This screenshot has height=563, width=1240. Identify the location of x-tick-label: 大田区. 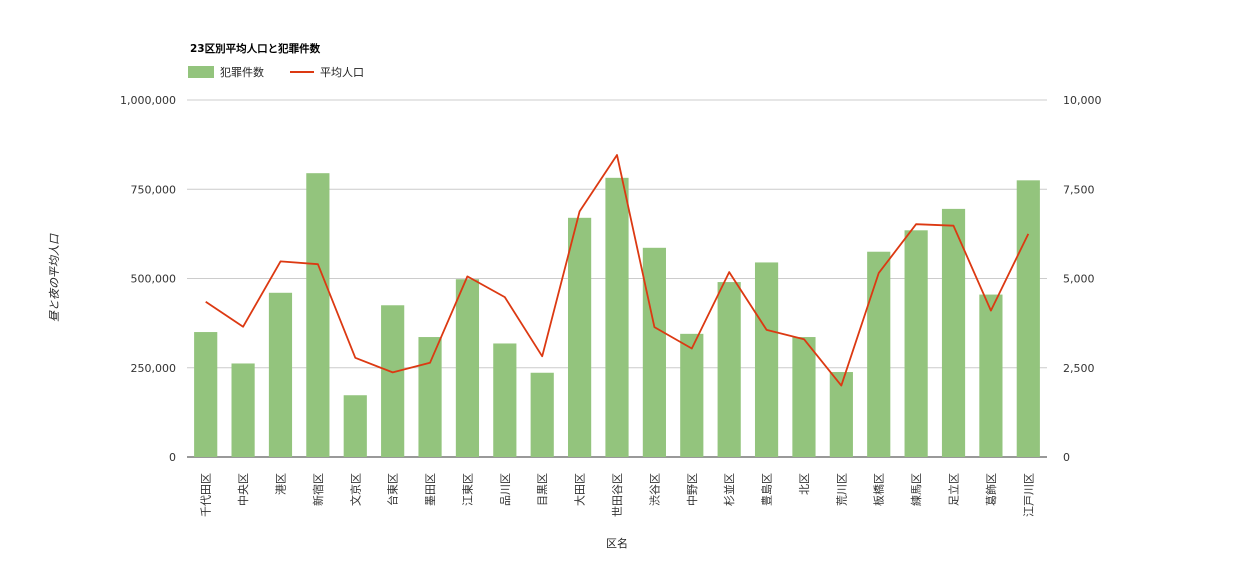
(580, 489).